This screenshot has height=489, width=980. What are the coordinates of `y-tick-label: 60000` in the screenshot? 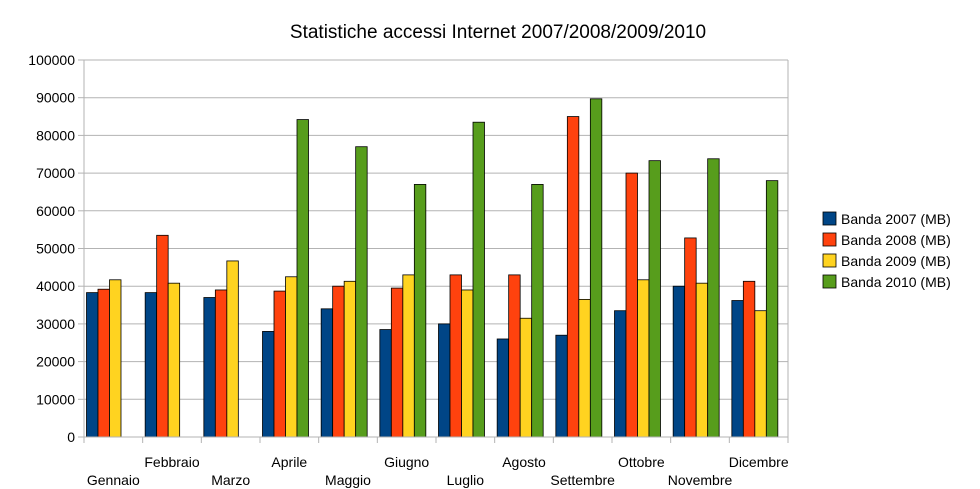 It's located at (55, 211).